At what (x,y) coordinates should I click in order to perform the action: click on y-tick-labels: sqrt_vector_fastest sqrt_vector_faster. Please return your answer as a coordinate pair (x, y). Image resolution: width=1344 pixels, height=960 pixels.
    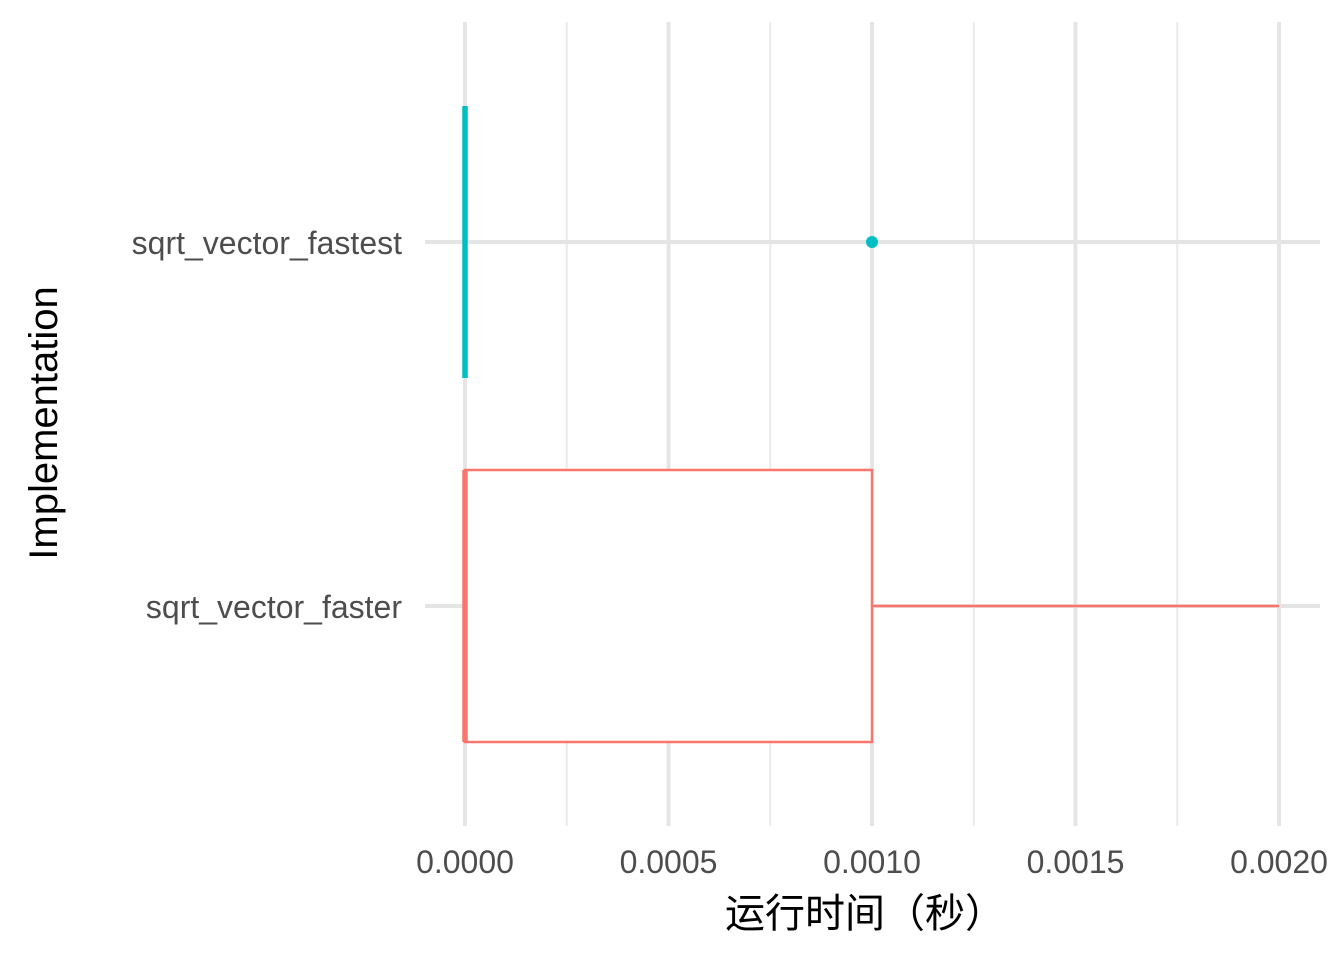
    Looking at the image, I should click on (267, 425).